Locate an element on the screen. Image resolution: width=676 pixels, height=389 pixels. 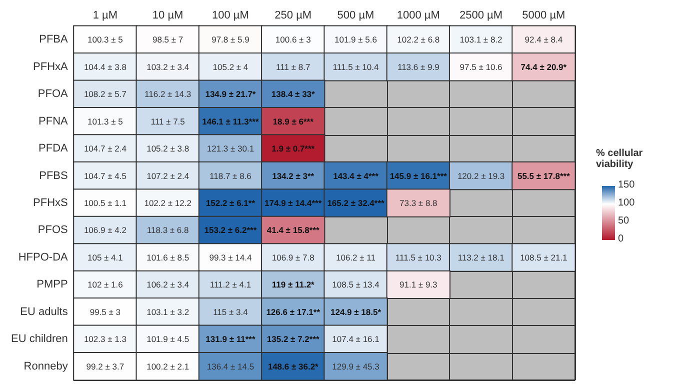
y-tick-label: PFHxS is located at coordinates (50, 203).